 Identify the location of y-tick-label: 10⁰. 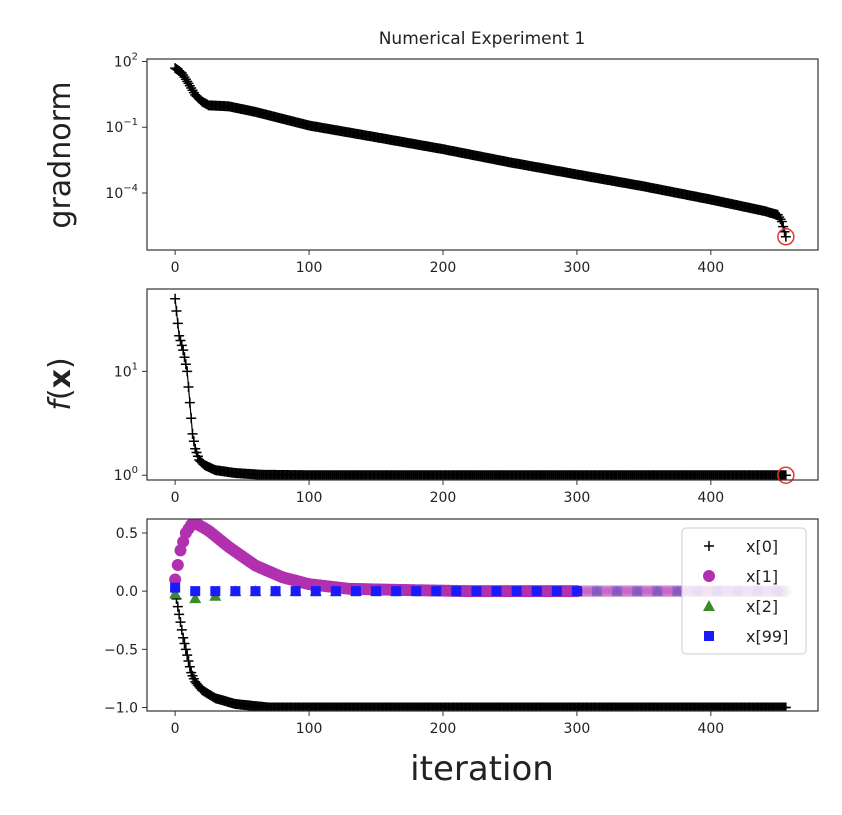
(126, 474).